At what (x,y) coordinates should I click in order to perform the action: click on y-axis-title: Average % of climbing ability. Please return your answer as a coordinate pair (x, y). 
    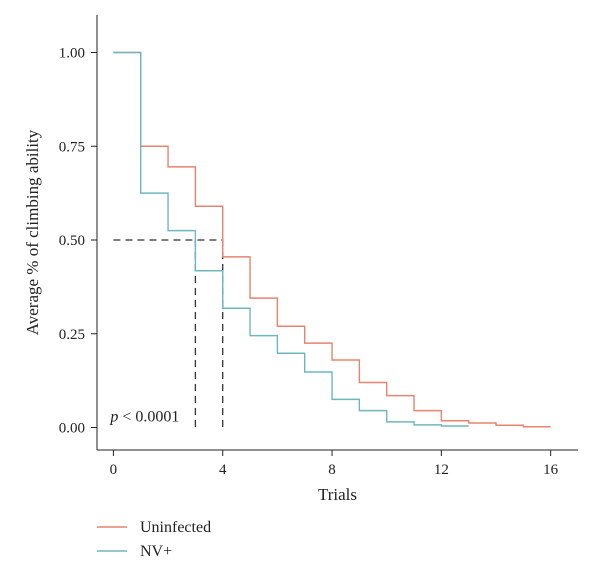
    Looking at the image, I should click on (32, 232).